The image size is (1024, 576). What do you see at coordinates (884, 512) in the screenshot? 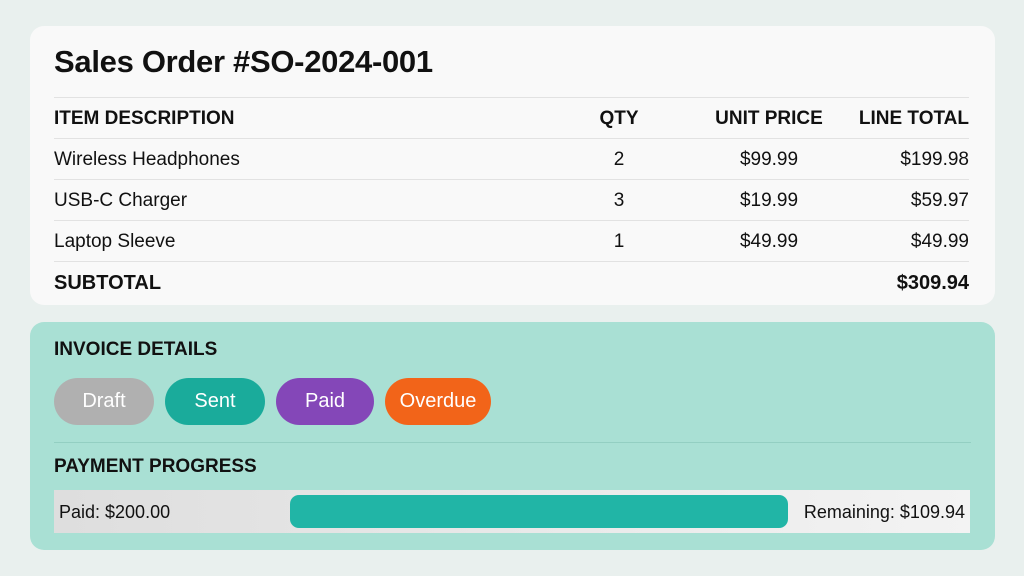
I see `remaining-amount: Remaining: $109.94` at bounding box center [884, 512].